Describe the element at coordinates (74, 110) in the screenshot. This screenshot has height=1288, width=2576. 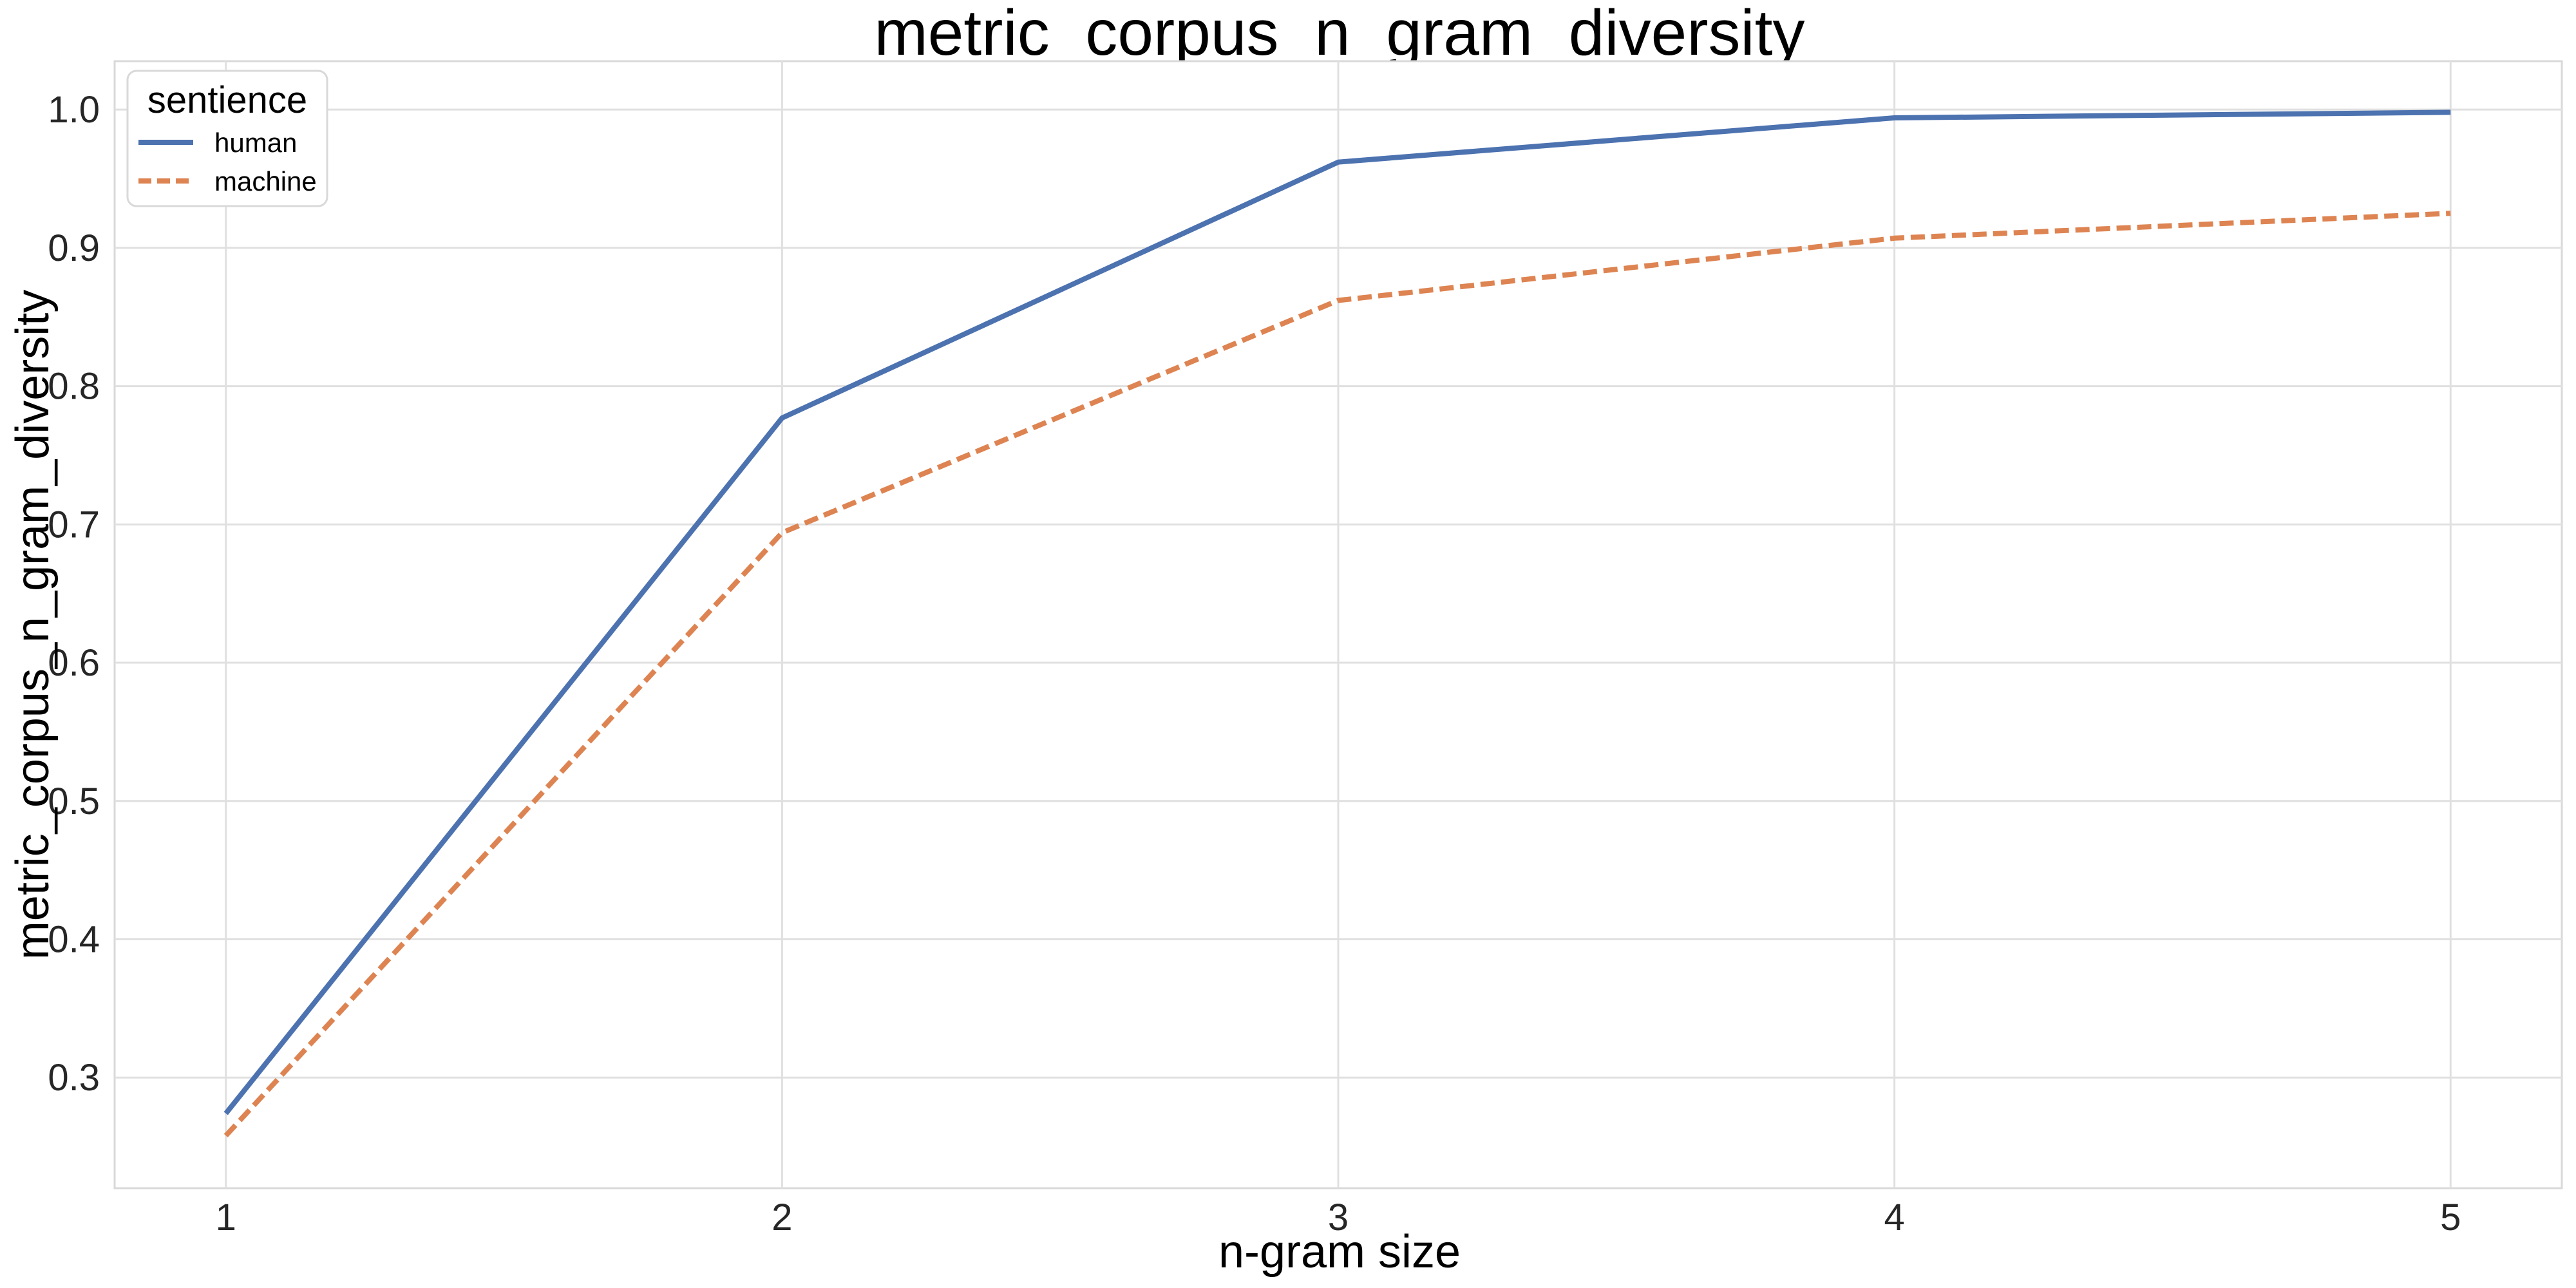
I see `y-tick-label: 1.0` at that location.